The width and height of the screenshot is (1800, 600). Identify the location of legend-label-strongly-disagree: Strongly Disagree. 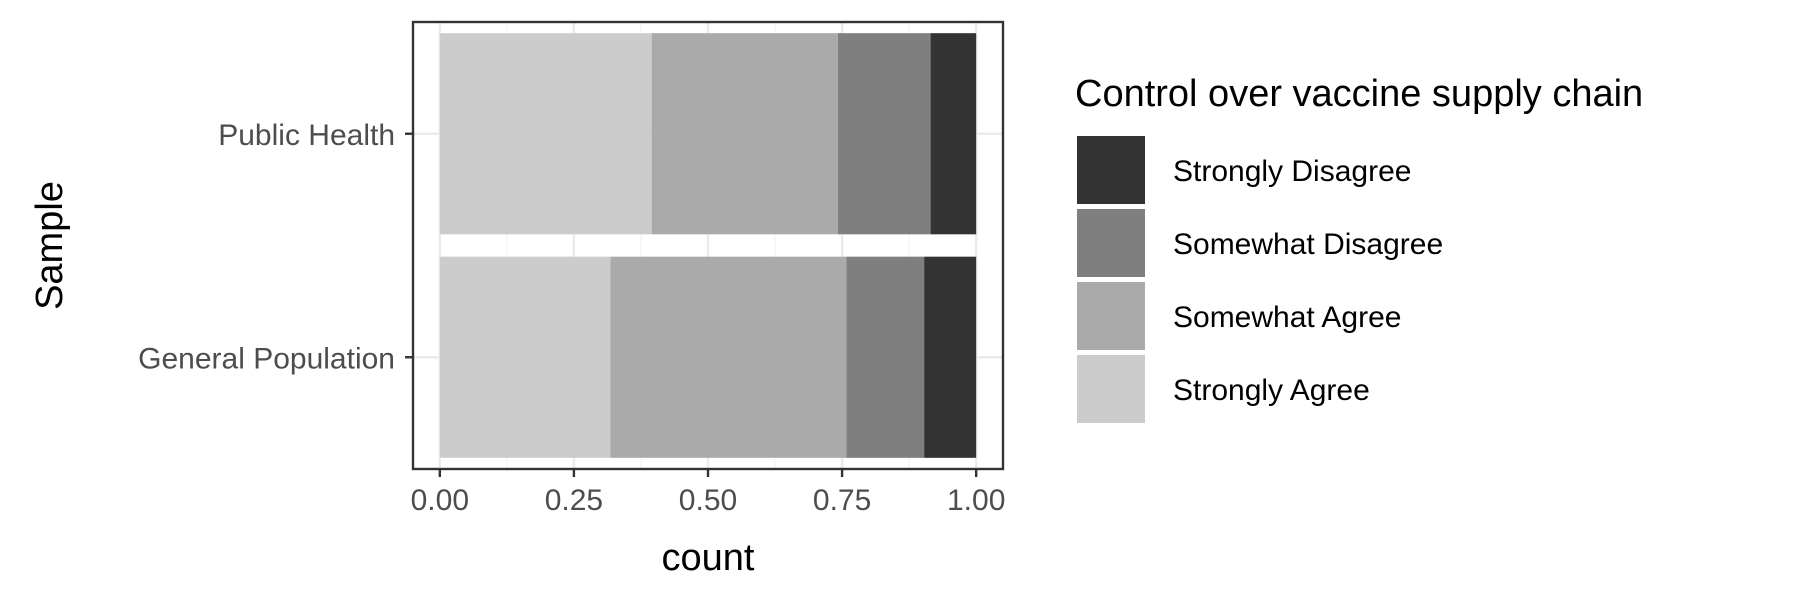
(1292, 171).